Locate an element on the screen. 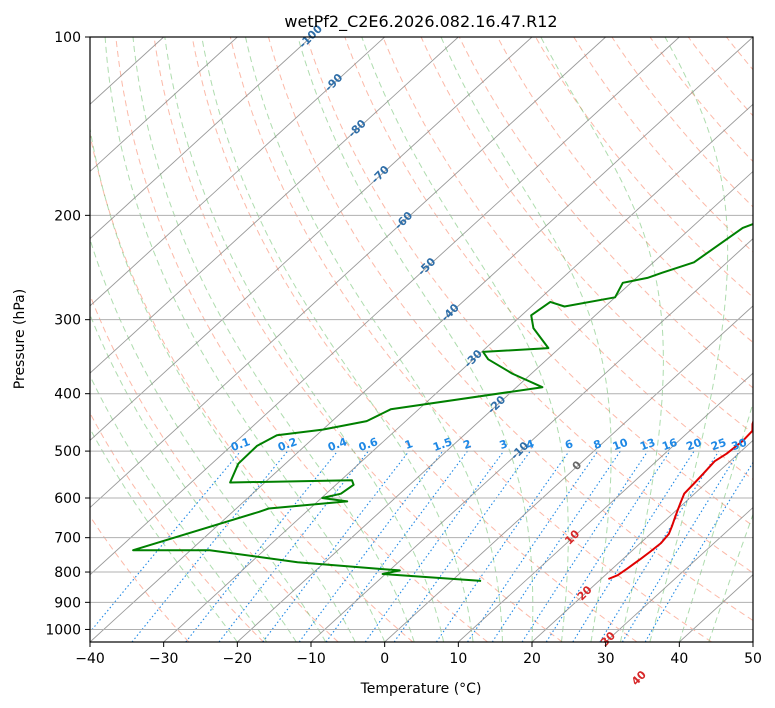 This screenshot has height=708, width=775. y-tick-label: 300 is located at coordinates (67, 321).